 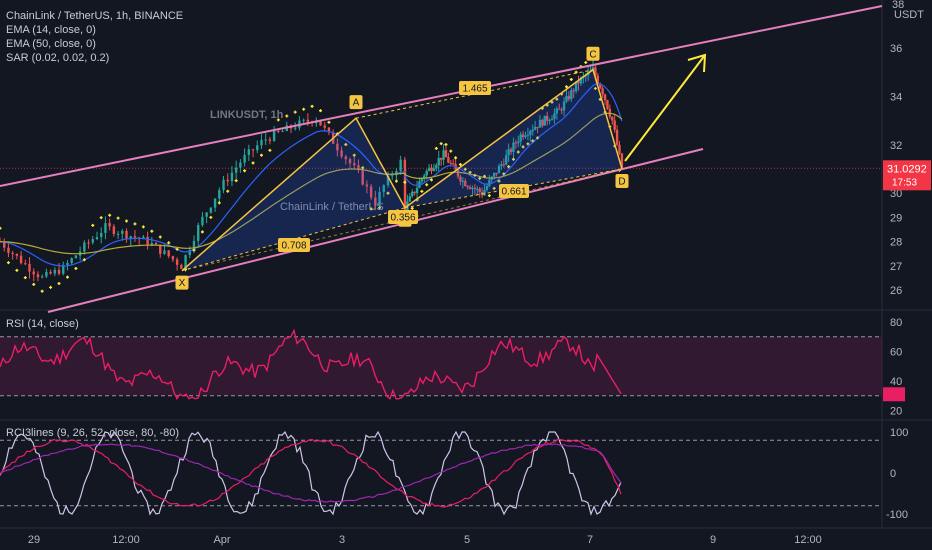 I want to click on rsi-last-box, so click(x=894, y=394).